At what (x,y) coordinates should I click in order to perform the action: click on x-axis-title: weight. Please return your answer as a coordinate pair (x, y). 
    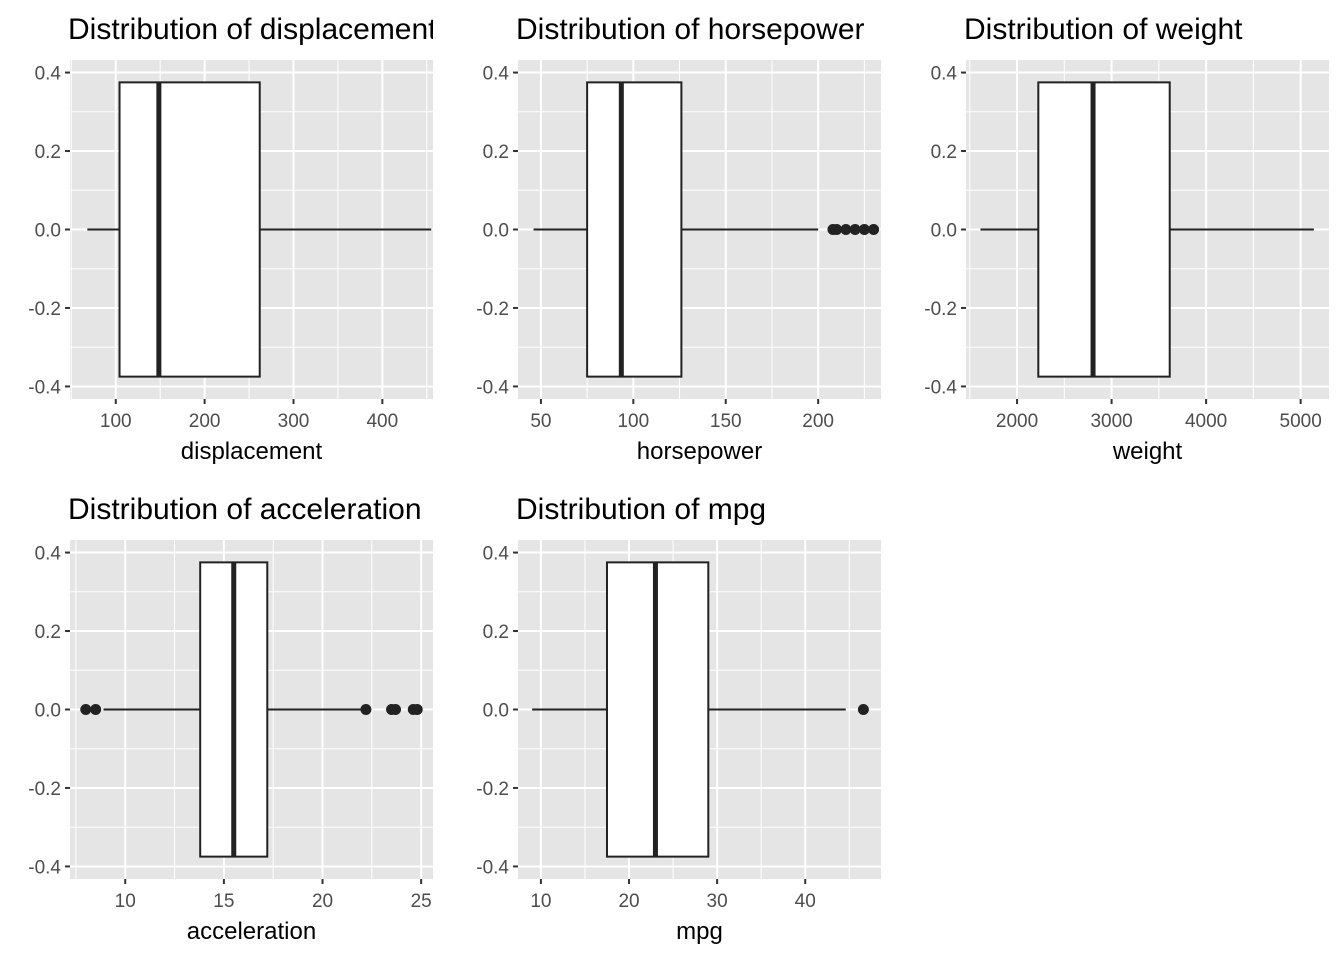
    Looking at the image, I should click on (1147, 451).